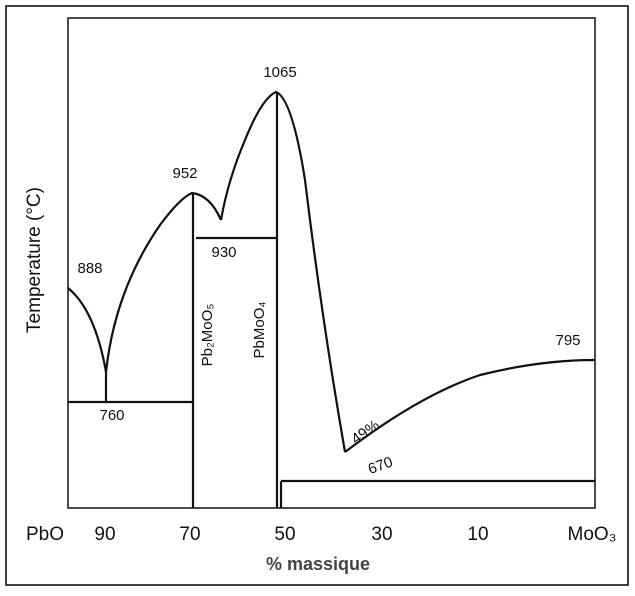 The width and height of the screenshot is (635, 596). Describe the element at coordinates (381, 534) in the screenshot. I see `x-label: 30` at that location.